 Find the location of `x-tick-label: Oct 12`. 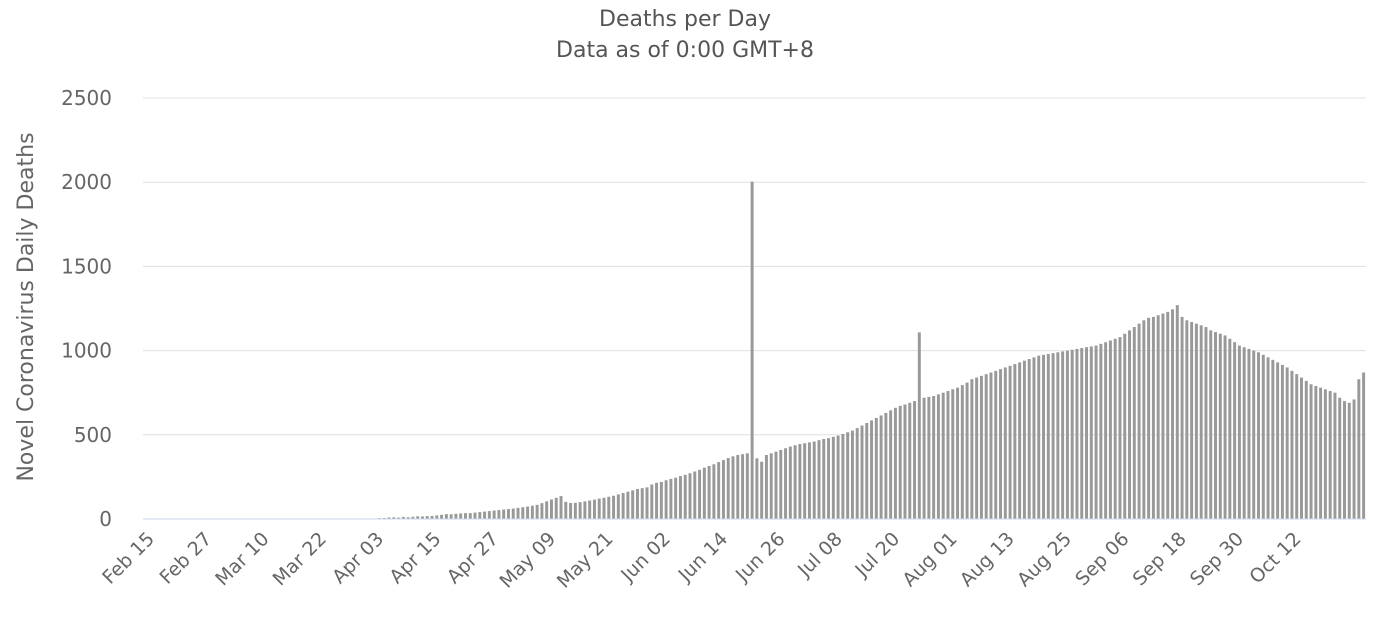

x-tick-label: Oct 12 is located at coordinates (1275, 558).